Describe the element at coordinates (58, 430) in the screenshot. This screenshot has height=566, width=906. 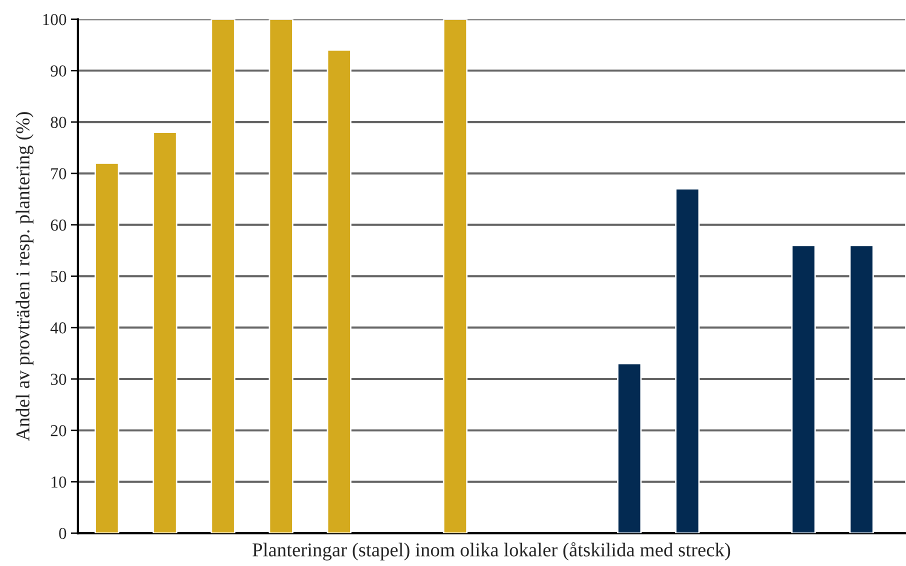
I see `y-tick-label: 20` at that location.